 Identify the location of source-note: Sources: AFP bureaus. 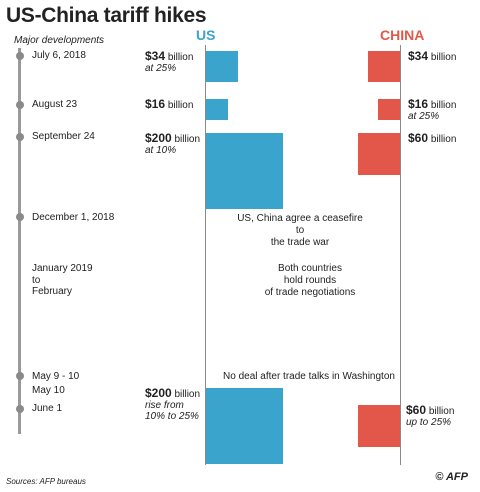
(46, 481).